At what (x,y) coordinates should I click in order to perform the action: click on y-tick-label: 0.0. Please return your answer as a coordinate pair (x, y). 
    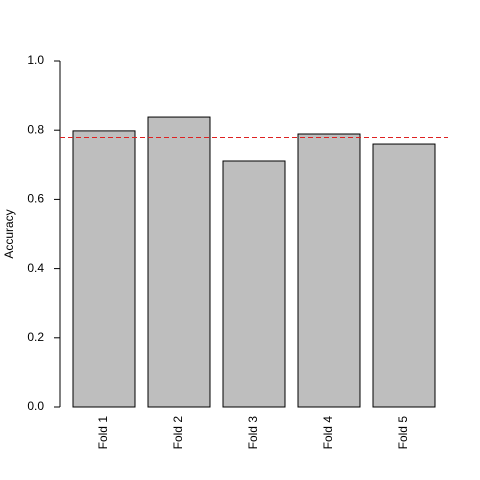
    Looking at the image, I should click on (35, 406).